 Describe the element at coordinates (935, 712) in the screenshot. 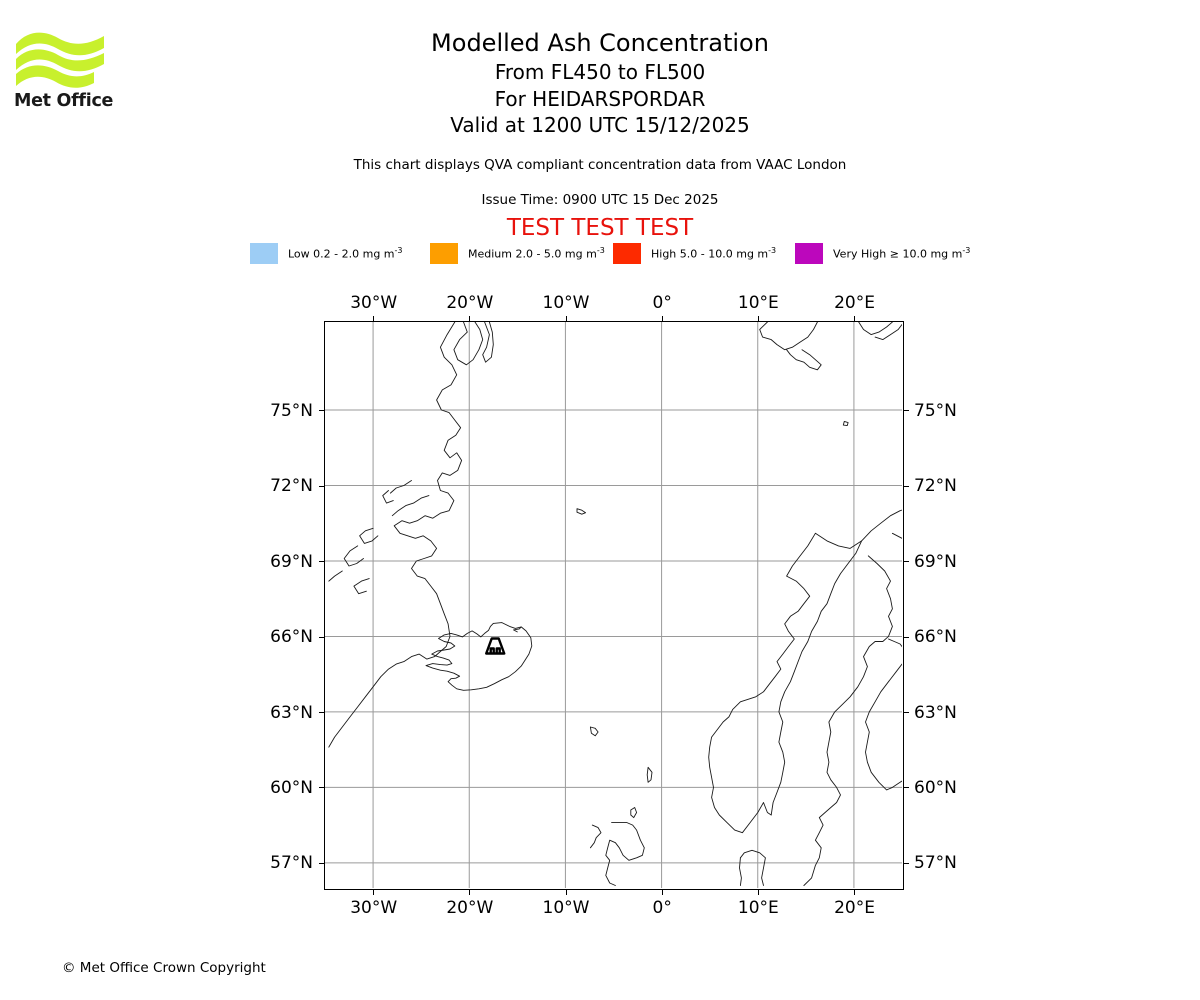

I see `lat-tick-right-63°N: 63°N` at that location.